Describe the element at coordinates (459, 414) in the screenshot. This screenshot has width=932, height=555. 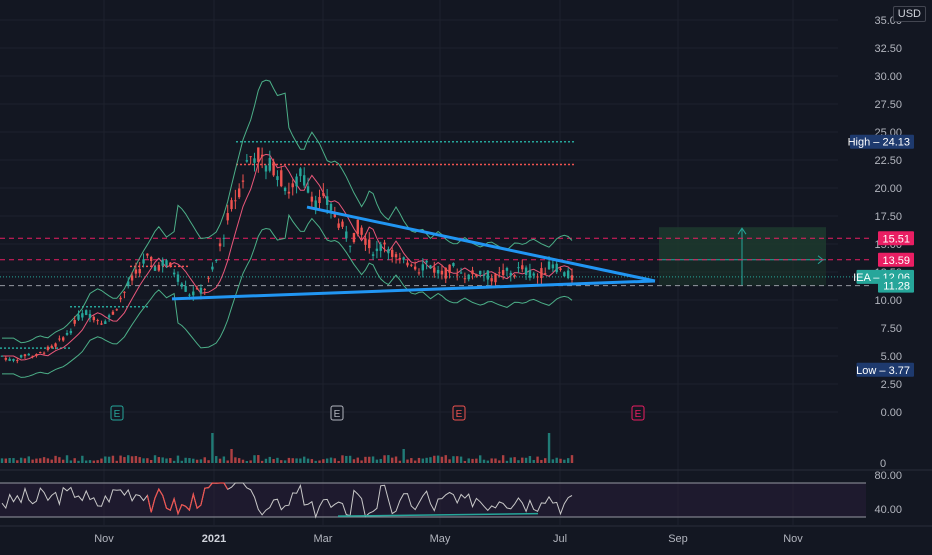
I see `earnings-marker-label: E` at that location.